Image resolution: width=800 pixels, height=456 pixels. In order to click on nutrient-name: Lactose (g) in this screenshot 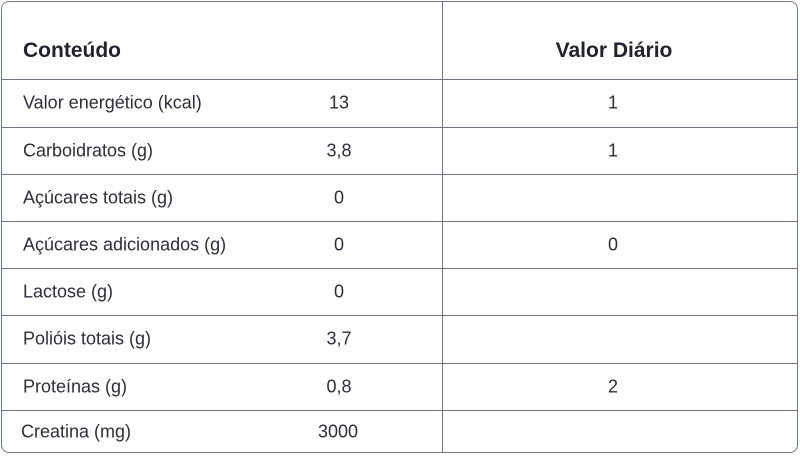, I will do `click(68, 291)`.